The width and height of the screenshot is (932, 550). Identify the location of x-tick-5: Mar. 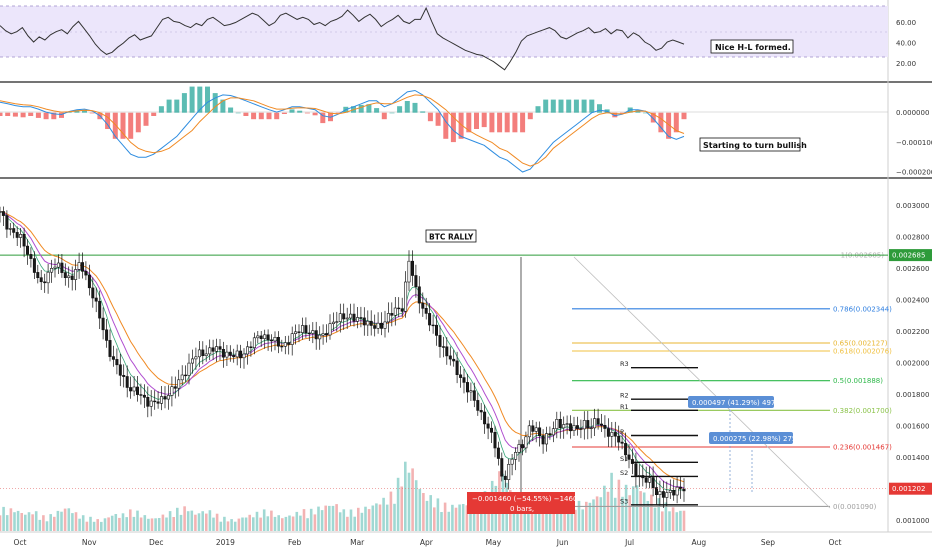
(357, 542).